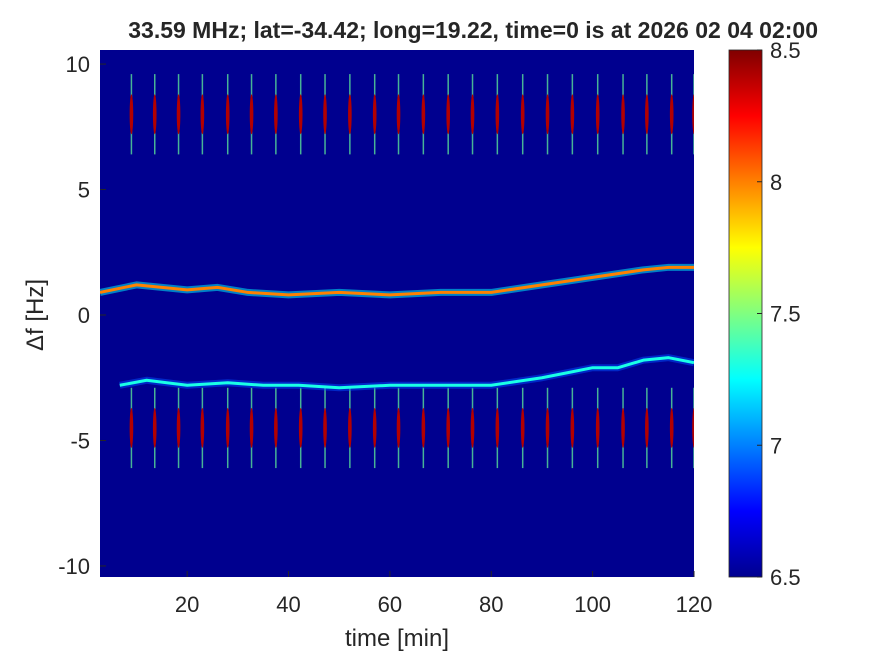  What do you see at coordinates (397, 638) in the screenshot?
I see `x-axis-label: time [min]` at bounding box center [397, 638].